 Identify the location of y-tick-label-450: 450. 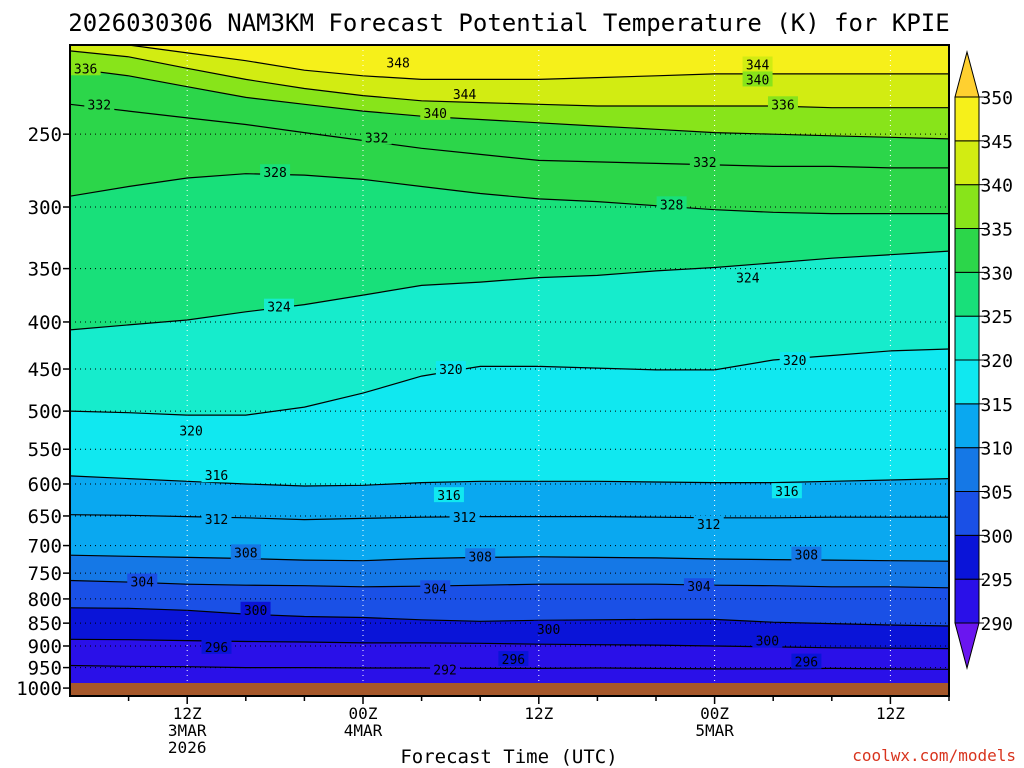
(45, 370).